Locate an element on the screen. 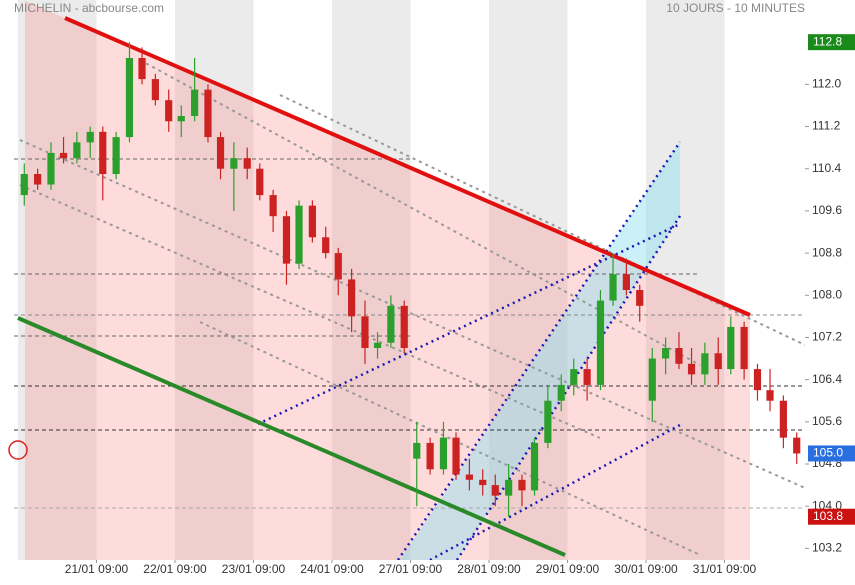  price-marker-label: 112.8 is located at coordinates (827, 41).